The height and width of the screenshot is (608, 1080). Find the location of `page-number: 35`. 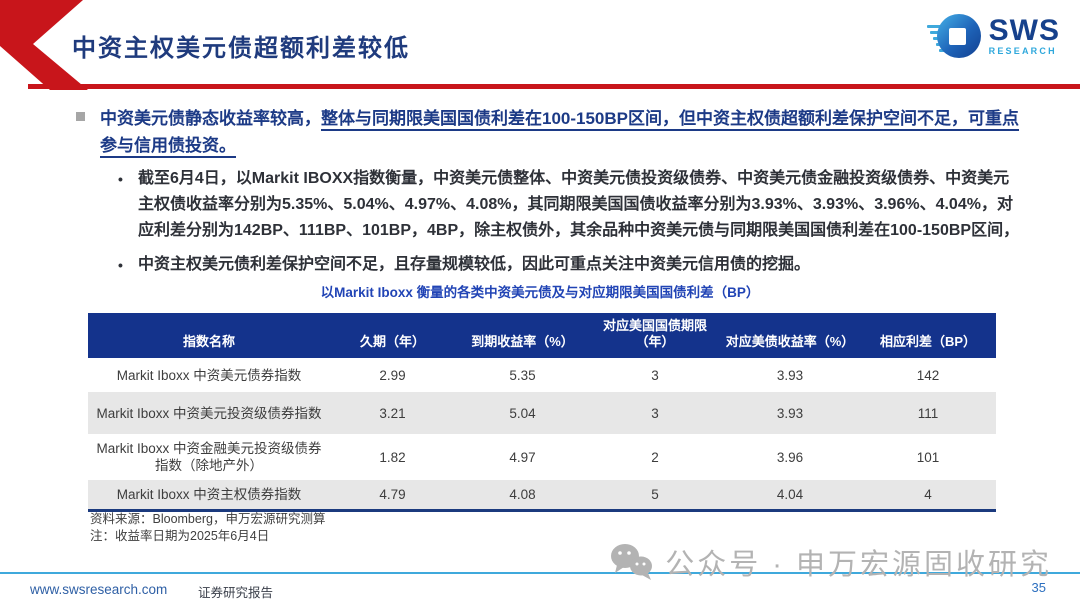

page-number: 35 is located at coordinates (1038, 587).